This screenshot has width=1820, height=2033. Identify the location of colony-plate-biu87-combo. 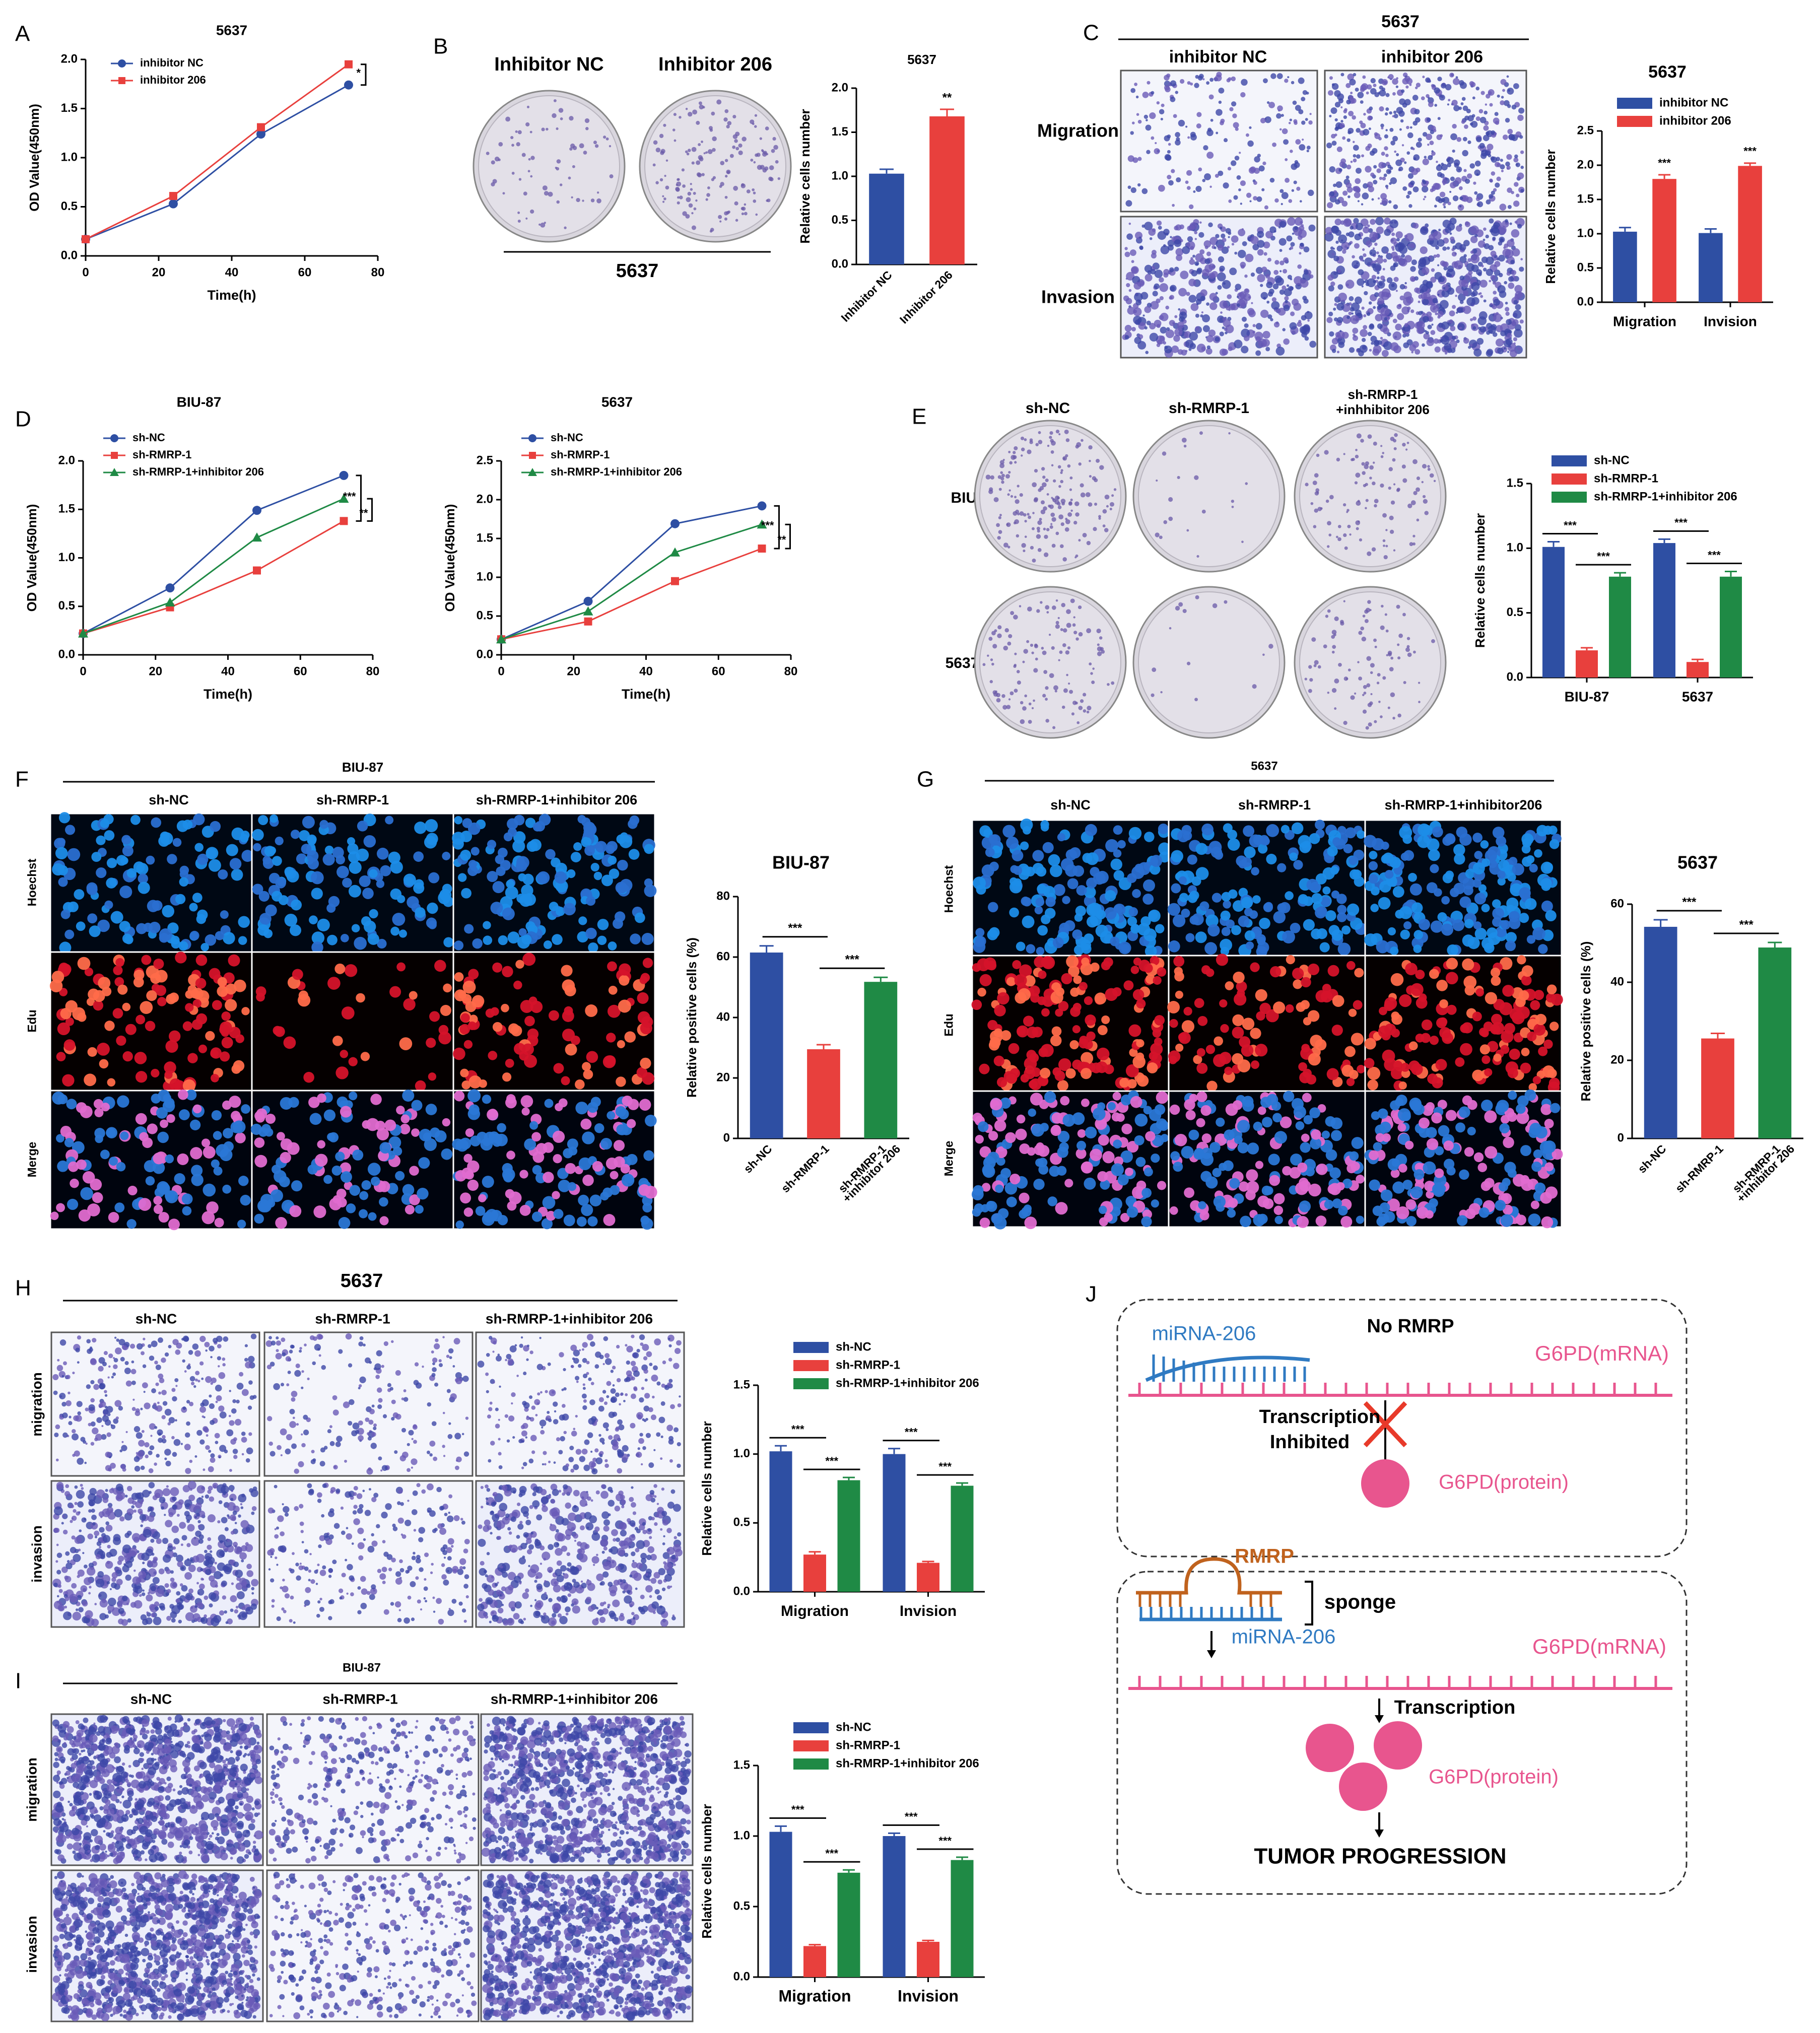
(1371, 496).